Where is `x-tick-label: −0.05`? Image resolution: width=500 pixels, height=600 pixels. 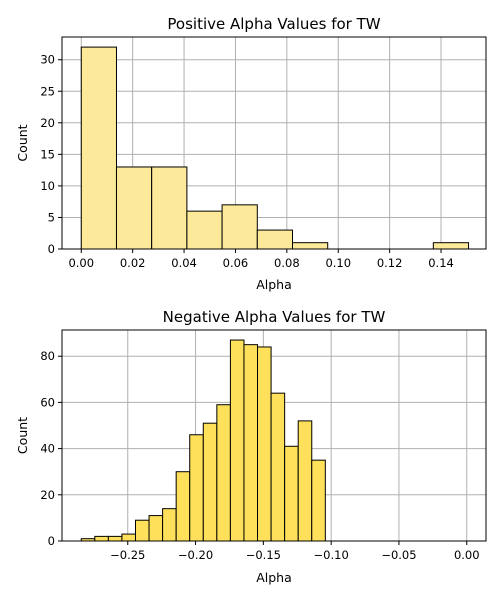 x-tick-label: −0.05 is located at coordinates (398, 555).